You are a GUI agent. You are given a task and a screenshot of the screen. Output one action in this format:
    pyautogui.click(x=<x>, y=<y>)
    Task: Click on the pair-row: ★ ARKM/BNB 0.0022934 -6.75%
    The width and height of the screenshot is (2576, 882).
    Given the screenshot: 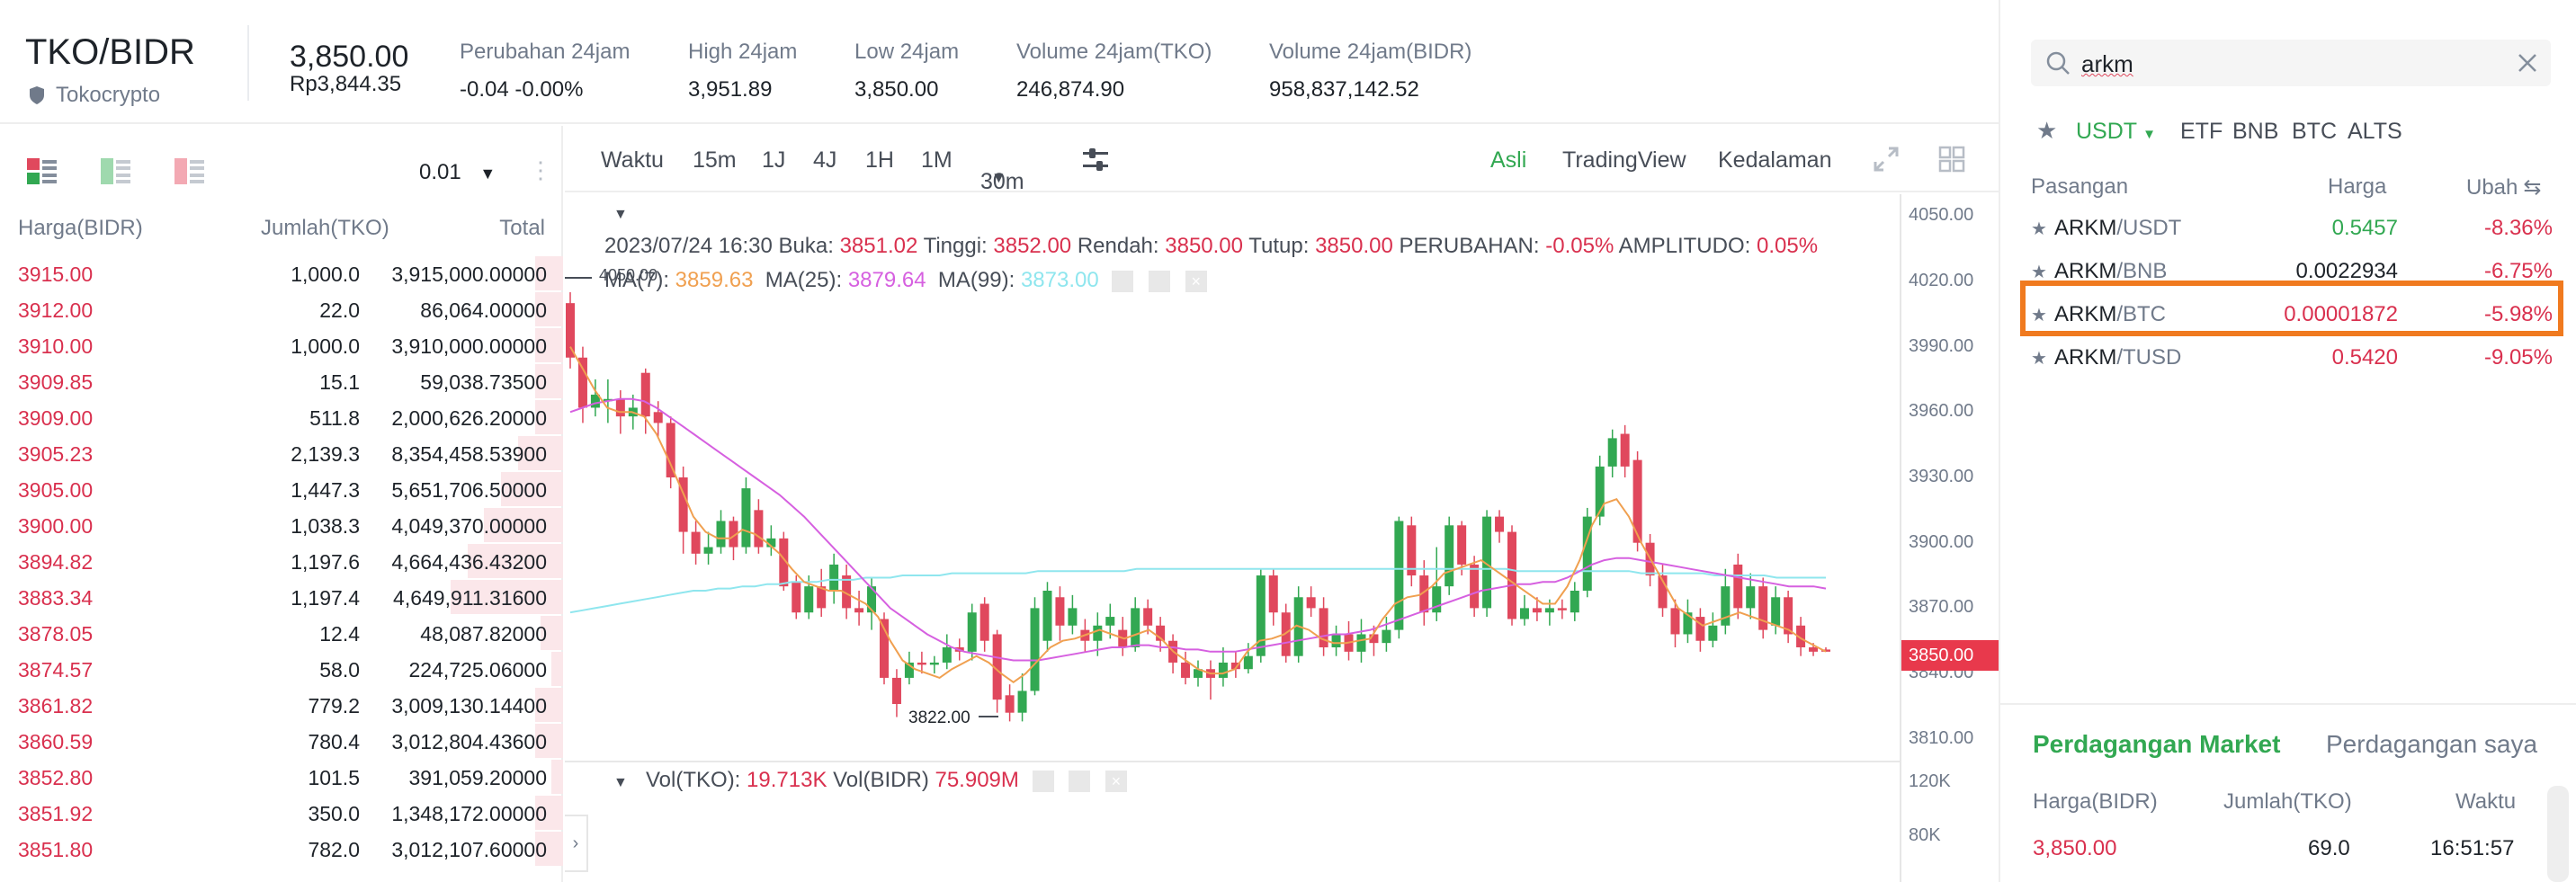 What is the action you would take?
    pyautogui.click(x=2288, y=269)
    